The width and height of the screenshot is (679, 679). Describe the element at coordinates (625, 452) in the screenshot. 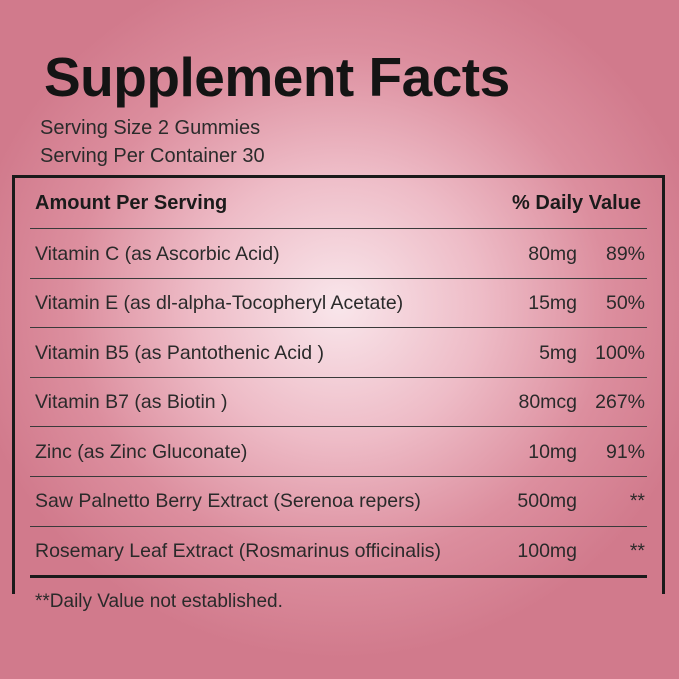

I see `nutrient-daily-value: 91%` at that location.